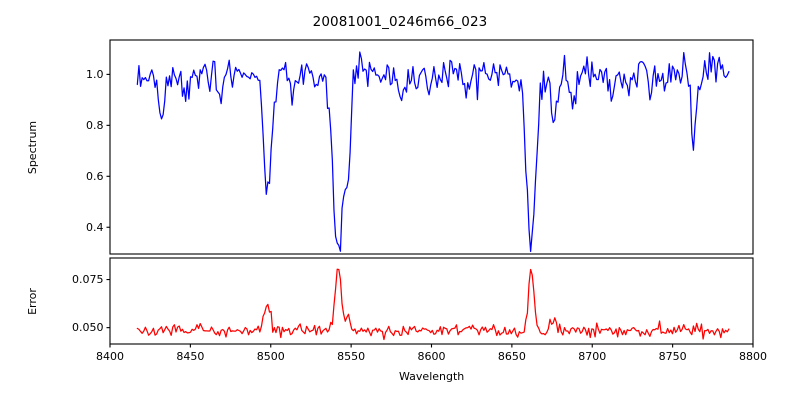 The height and width of the screenshot is (400, 800). Describe the element at coordinates (32, 147) in the screenshot. I see `spectrum-y-axis-label: Spectrum` at that location.